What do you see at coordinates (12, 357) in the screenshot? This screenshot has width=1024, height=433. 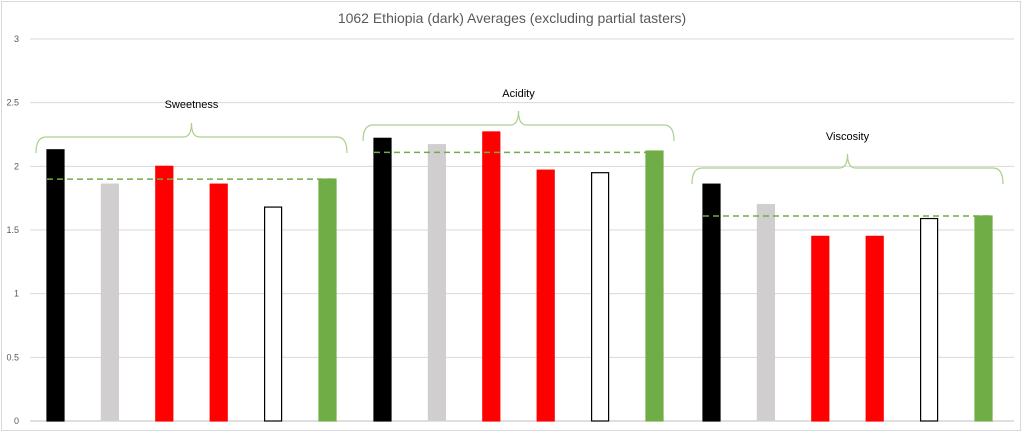 I see `y-tick-label: 0.5` at bounding box center [12, 357].